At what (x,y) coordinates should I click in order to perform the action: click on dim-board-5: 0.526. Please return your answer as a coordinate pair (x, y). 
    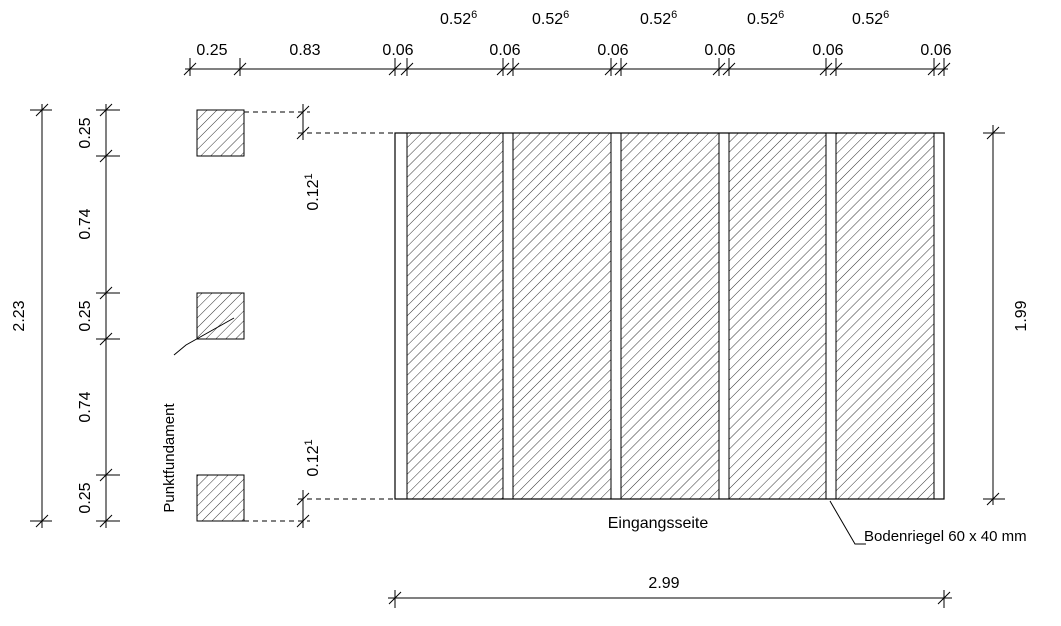
    Looking at the image, I should click on (870, 18).